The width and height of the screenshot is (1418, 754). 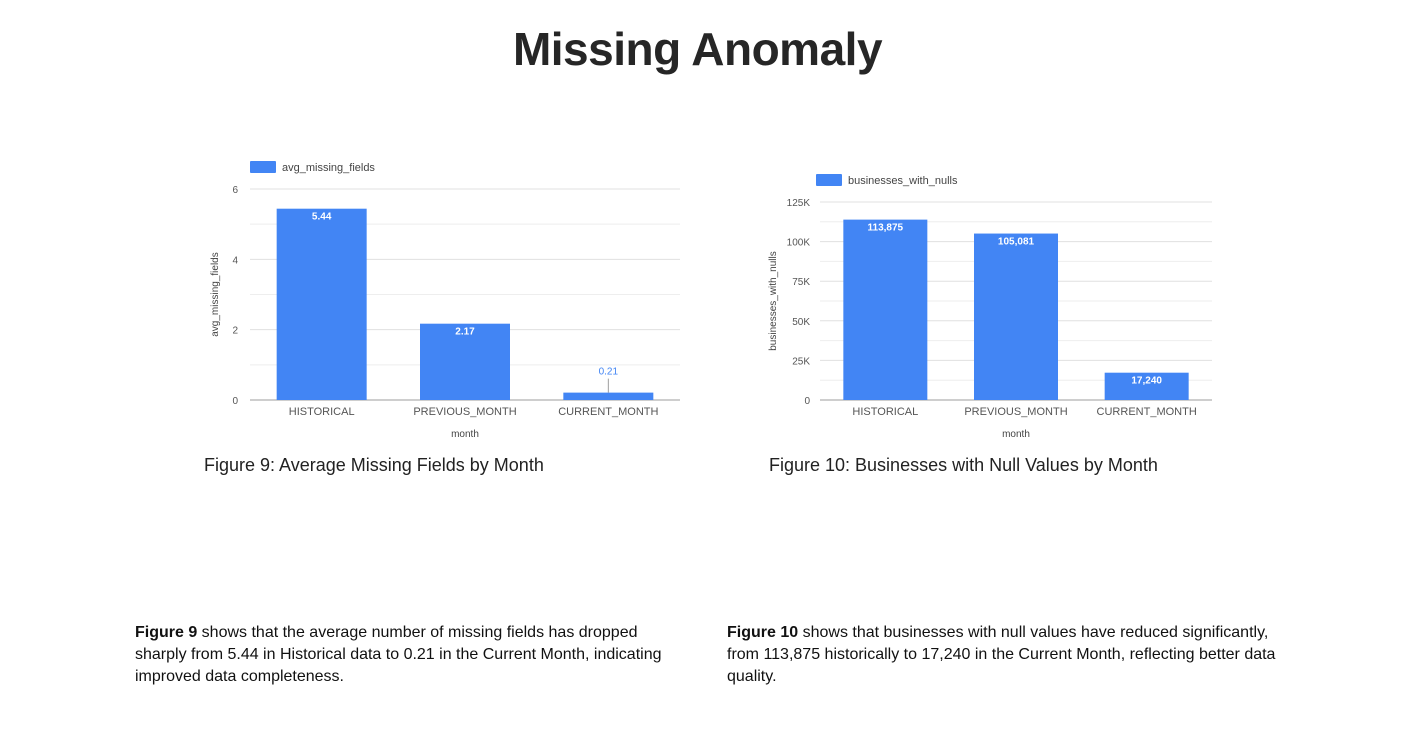 I want to click on data-label: 0.21, so click(x=609, y=372).